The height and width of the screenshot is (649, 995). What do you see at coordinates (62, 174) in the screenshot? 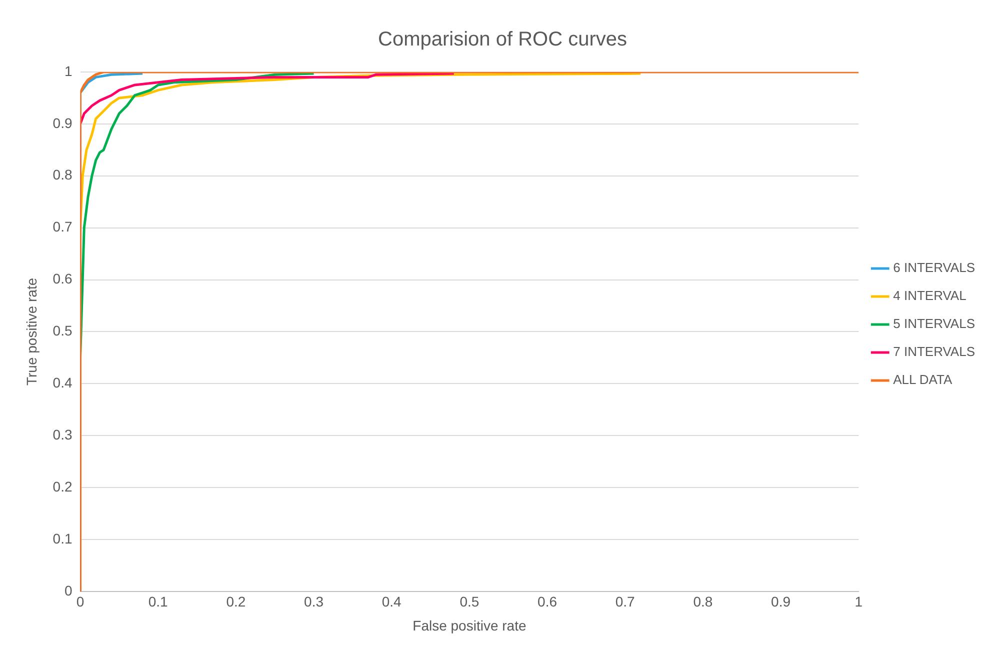
I see `y-tick-label: 0.8` at bounding box center [62, 174].